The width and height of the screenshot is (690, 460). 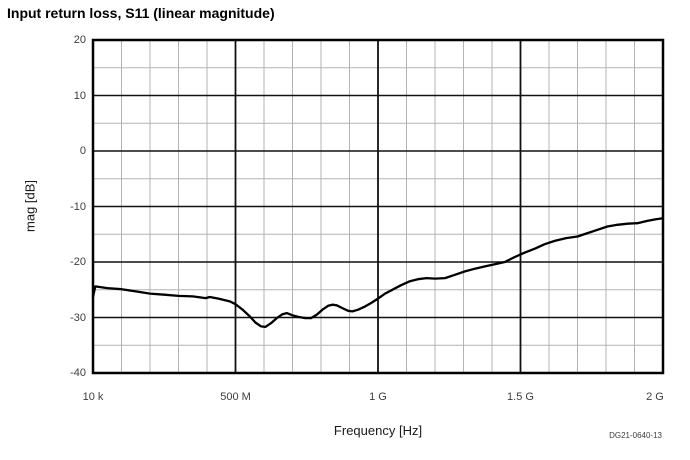 What do you see at coordinates (78, 317) in the screenshot?
I see `y-tick-label: -30` at bounding box center [78, 317].